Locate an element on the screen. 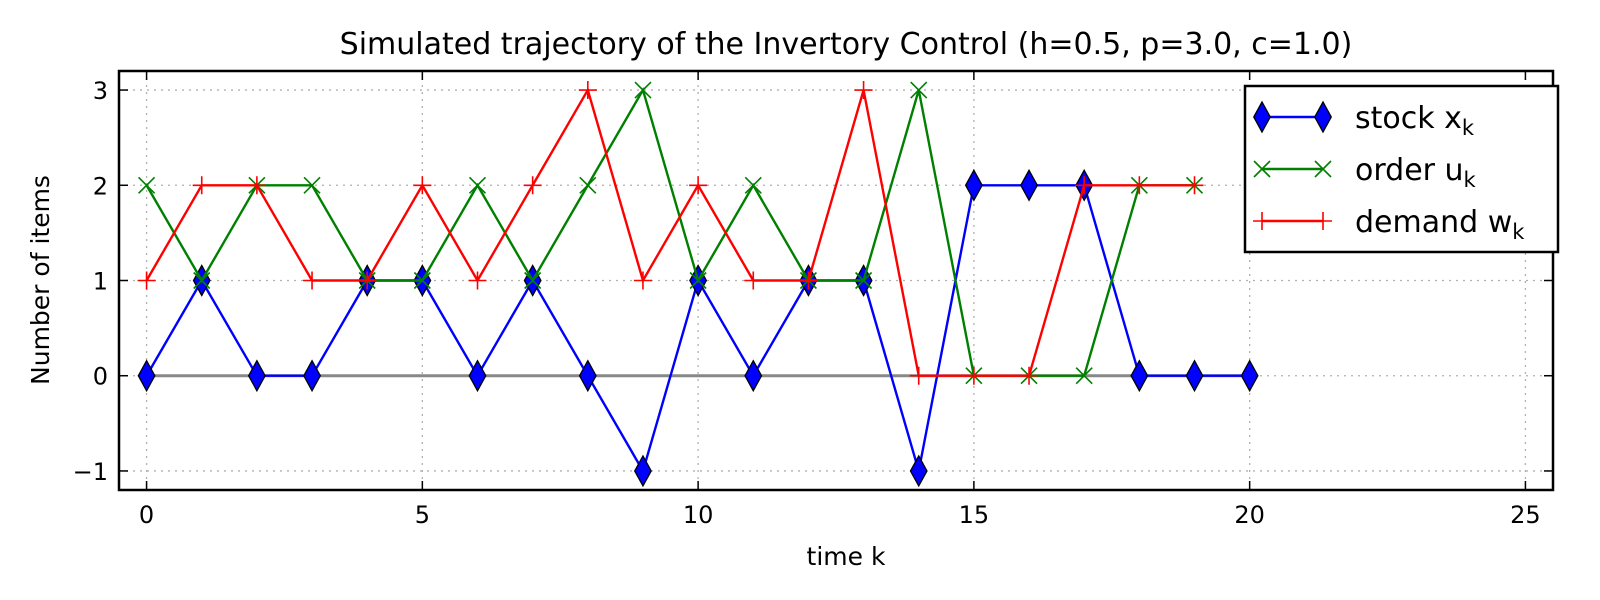 This screenshot has height=600, width=1600. x-axis-label: time k is located at coordinates (846, 556).